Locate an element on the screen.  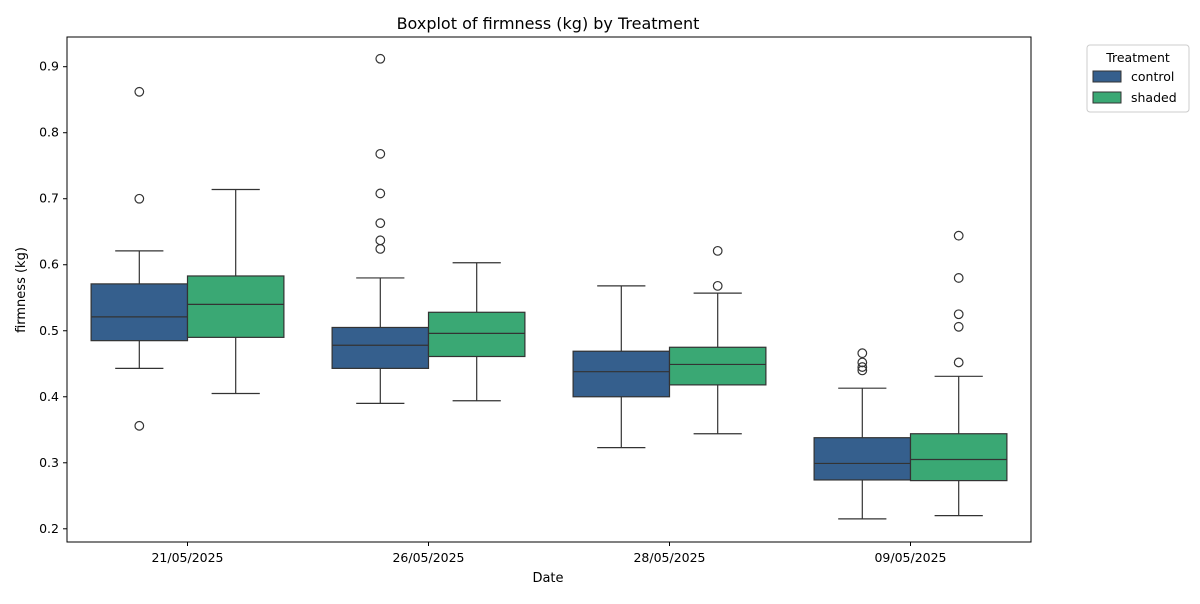
legend-label-control: control is located at coordinates (1152, 76).